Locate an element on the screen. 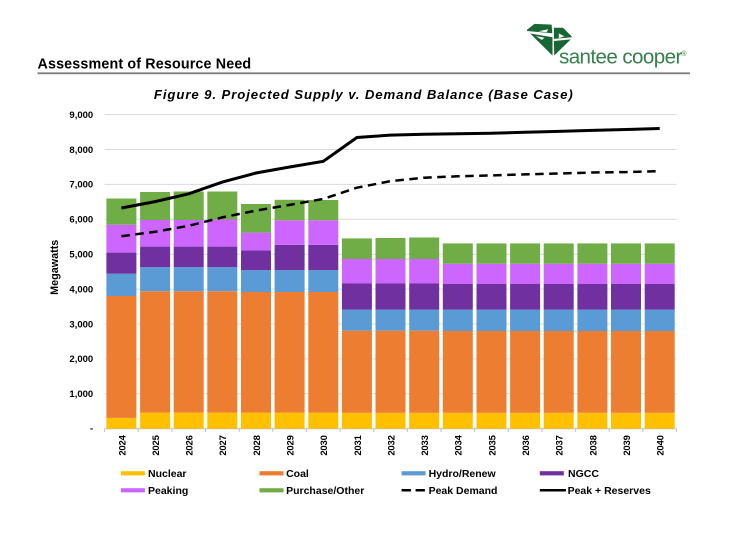 Image resolution: width=729 pixels, height=536 pixels. svg-text: Peak + Reserves is located at coordinates (609, 491).